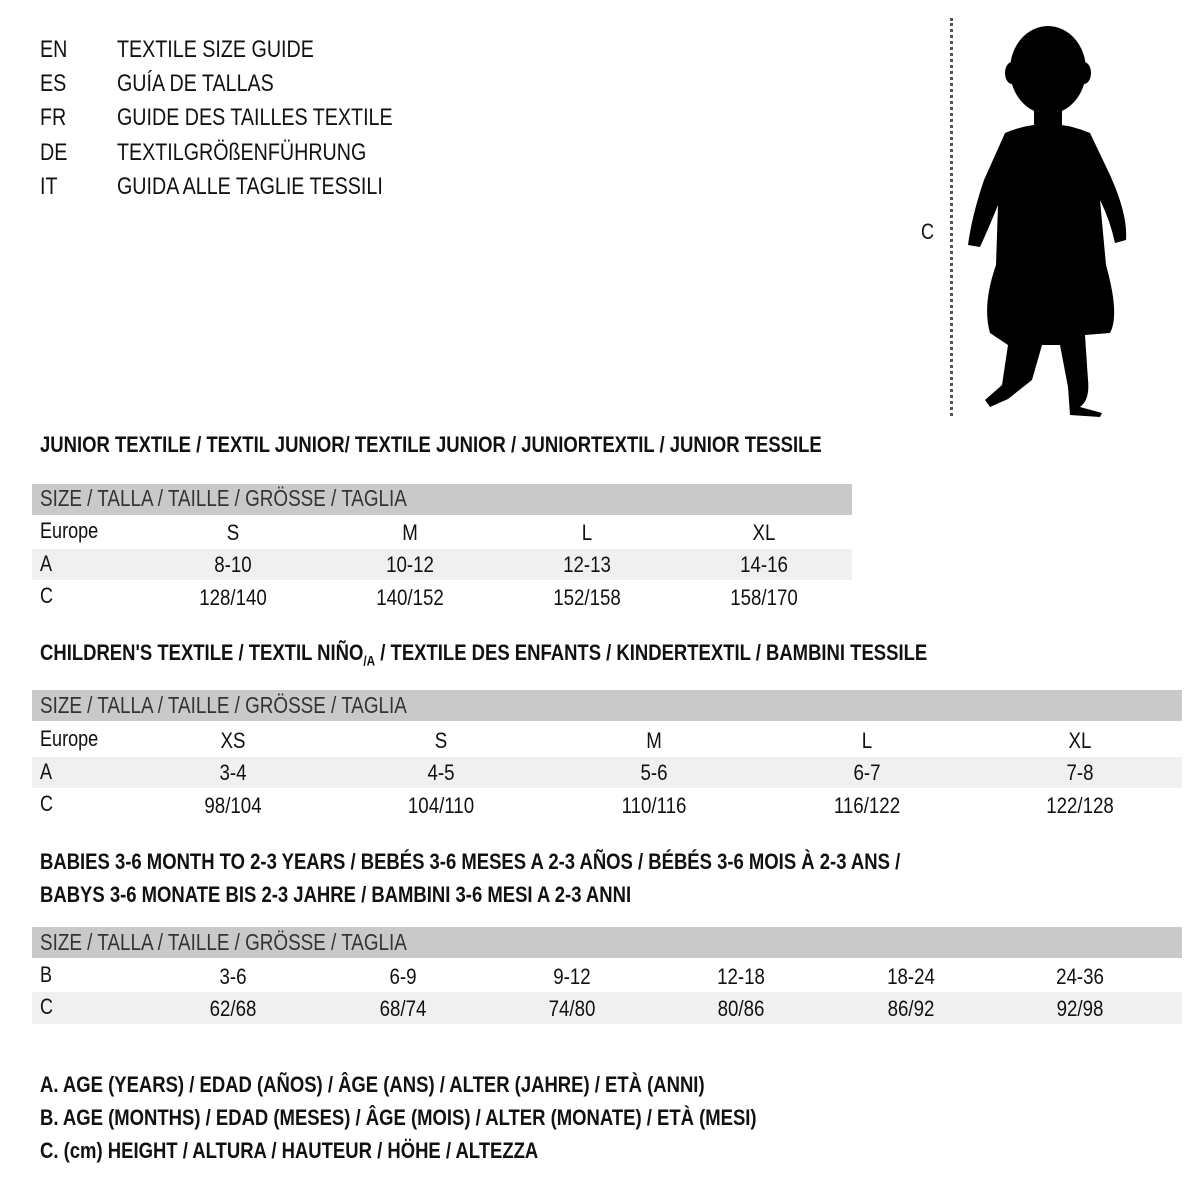 The height and width of the screenshot is (1200, 1200). What do you see at coordinates (951, 217) in the screenshot?
I see `height-dashed-line` at bounding box center [951, 217].